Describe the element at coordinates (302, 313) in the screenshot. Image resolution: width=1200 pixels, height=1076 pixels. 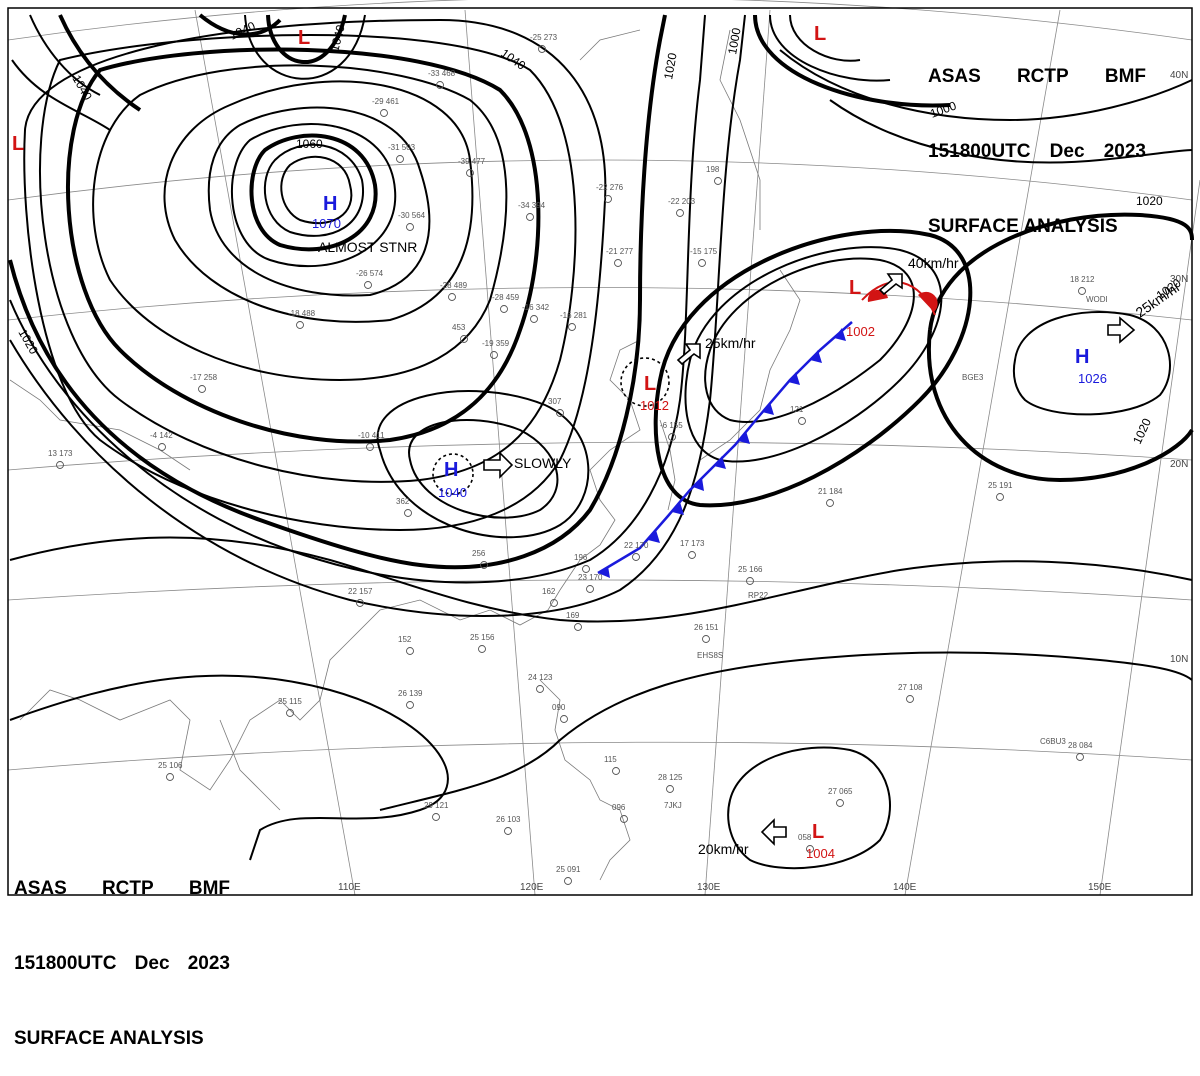
I see `station-label: -18 488` at that location.